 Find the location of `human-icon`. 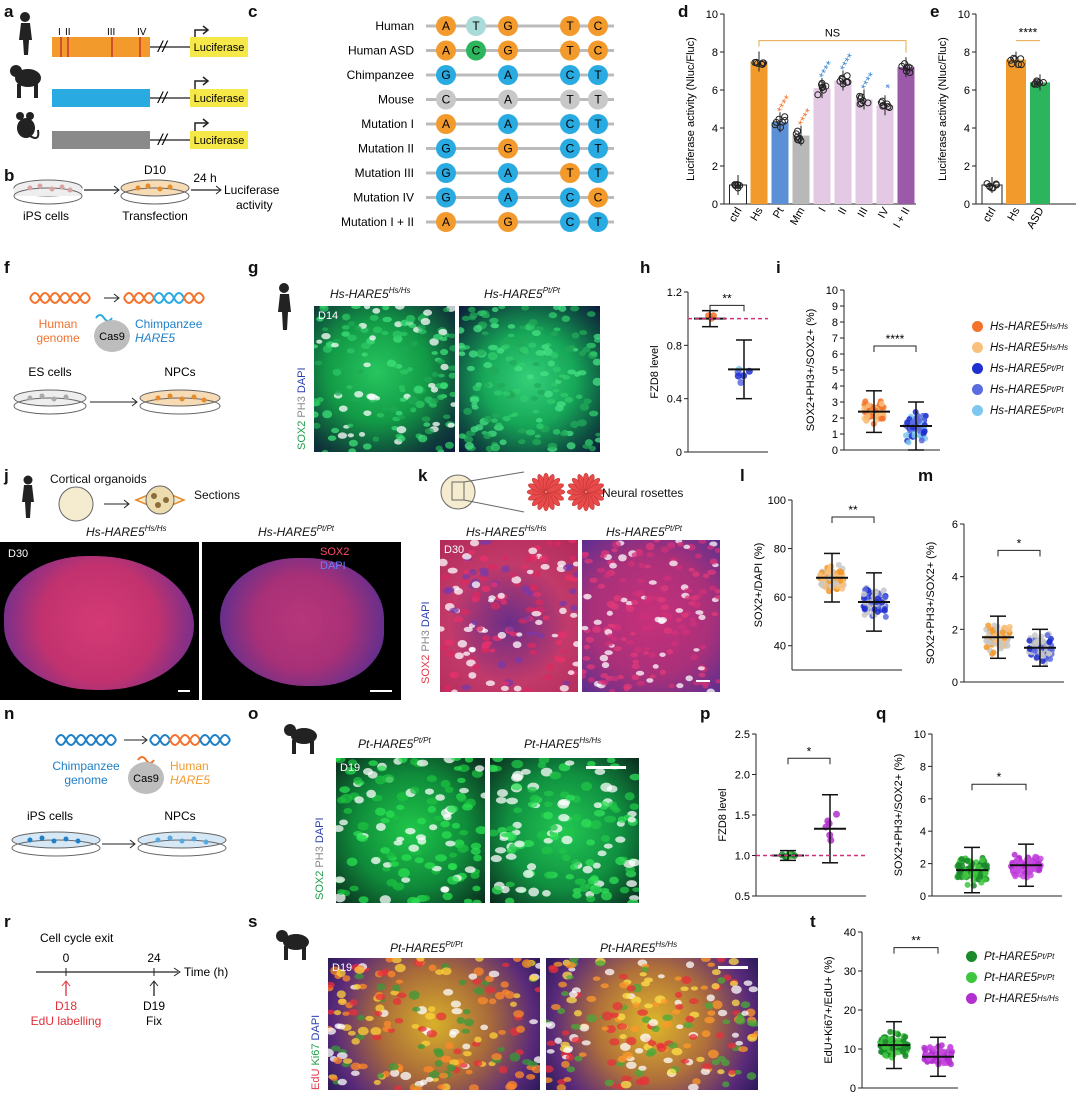

human-icon is located at coordinates (25, 33).